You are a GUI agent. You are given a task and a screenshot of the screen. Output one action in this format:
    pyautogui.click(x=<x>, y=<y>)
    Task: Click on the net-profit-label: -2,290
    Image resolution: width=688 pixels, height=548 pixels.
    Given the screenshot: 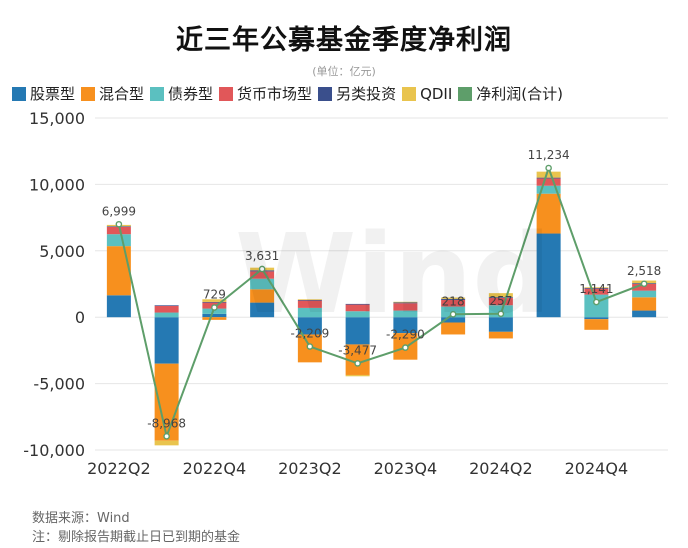 What is the action you would take?
    pyautogui.click(x=405, y=335)
    